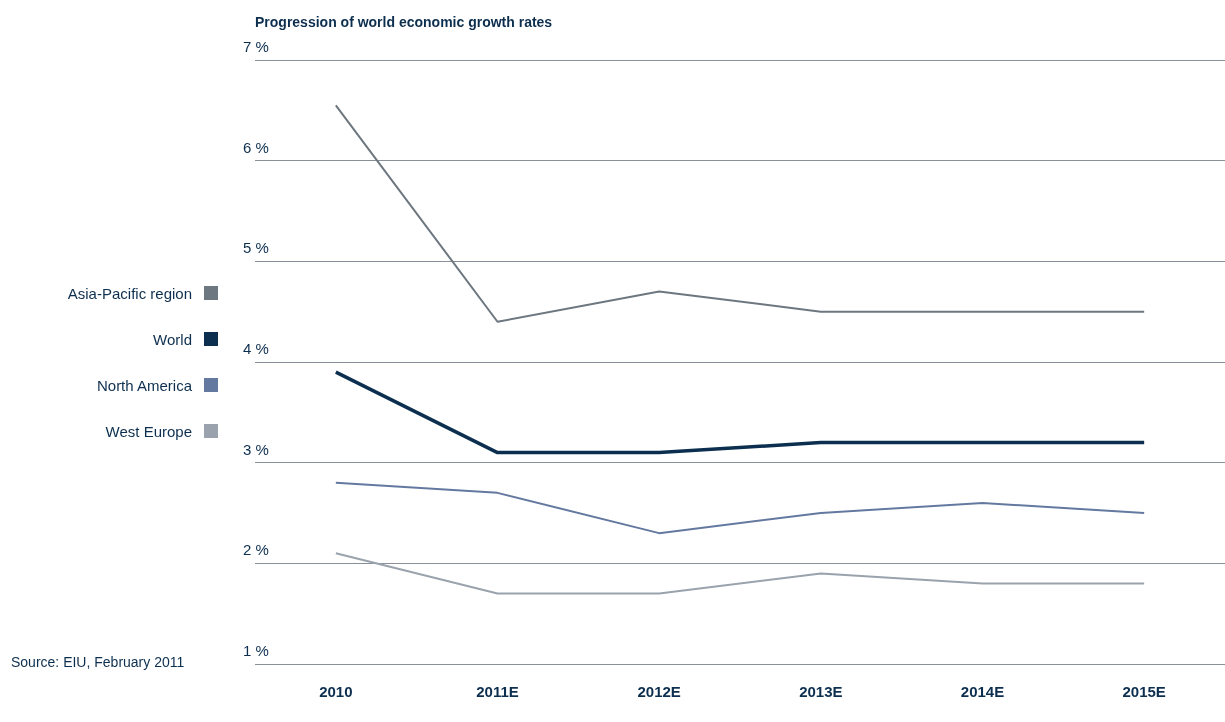 This screenshot has width=1225, height=722. I want to click on y-tick-label: 3 %, so click(256, 449).